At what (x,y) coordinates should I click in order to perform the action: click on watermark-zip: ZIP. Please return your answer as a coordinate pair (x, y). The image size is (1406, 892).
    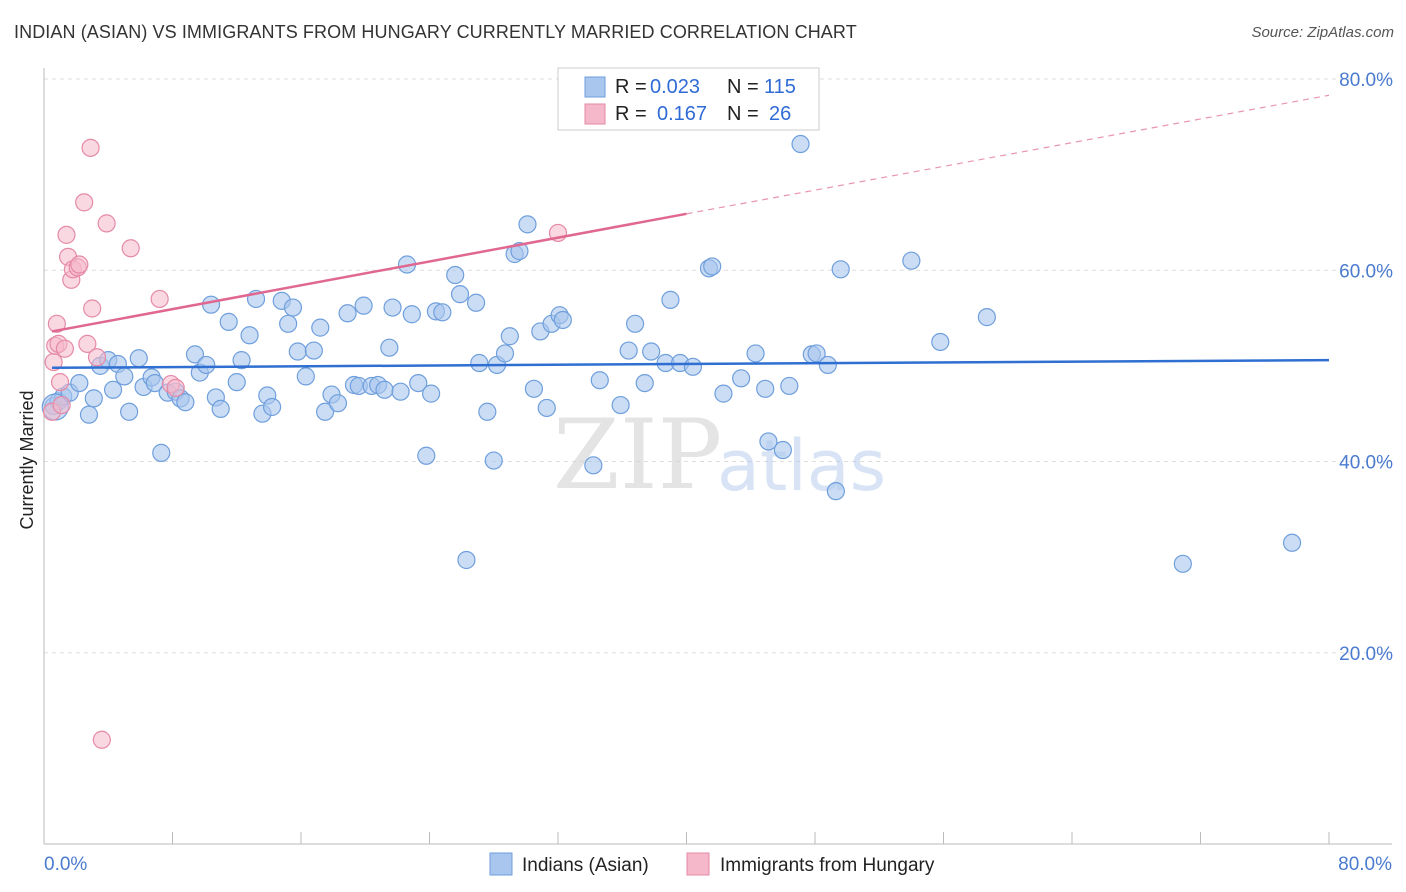
    Looking at the image, I should click on (637, 455).